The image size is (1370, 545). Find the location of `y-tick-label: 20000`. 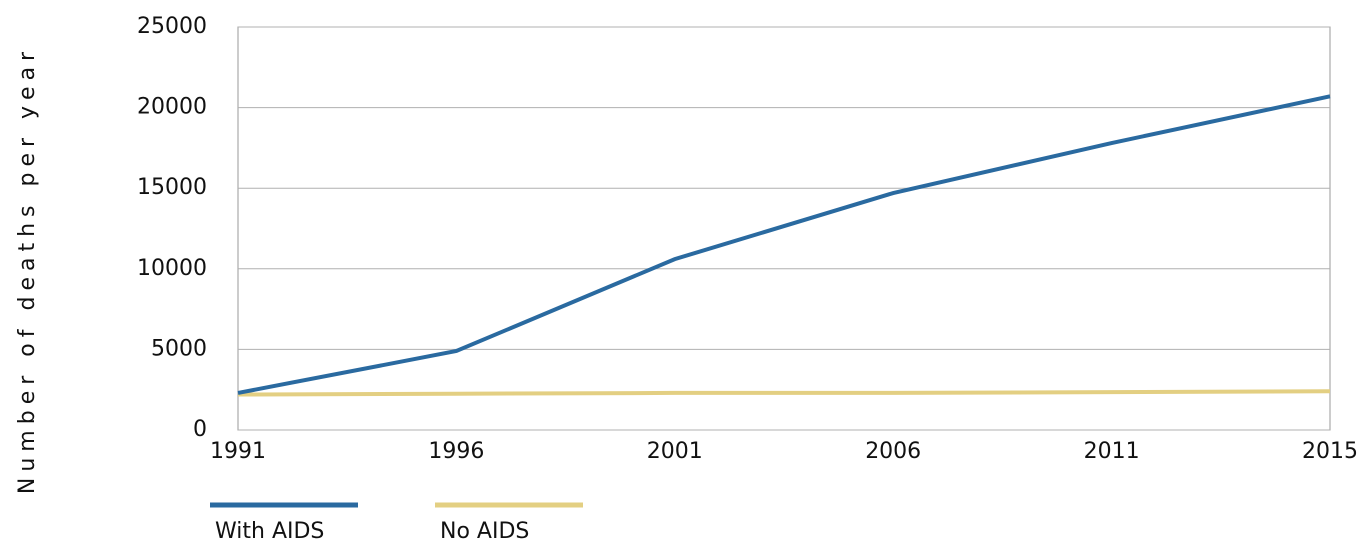

y-tick-label: 20000 is located at coordinates (172, 107).